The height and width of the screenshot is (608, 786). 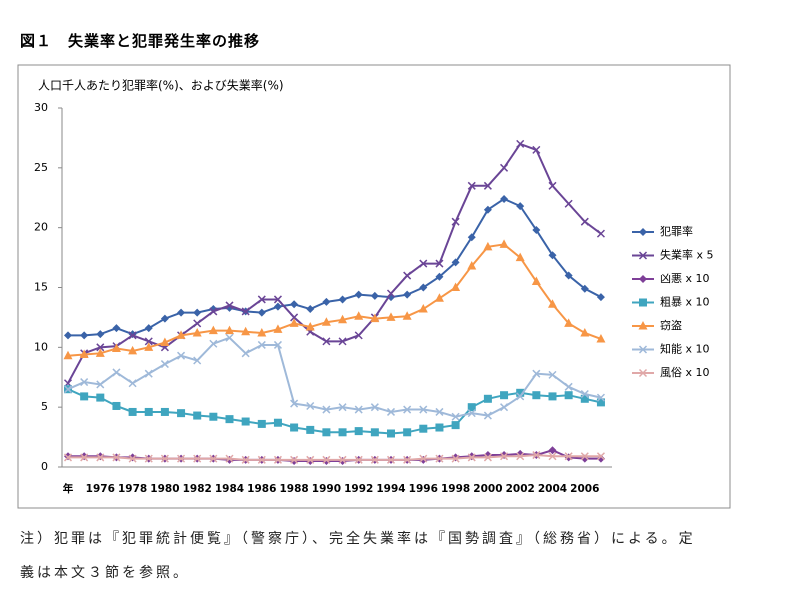 I want to click on figure-title: 図１ 失業率と犯罪発生率の推移, so click(x=140, y=41).